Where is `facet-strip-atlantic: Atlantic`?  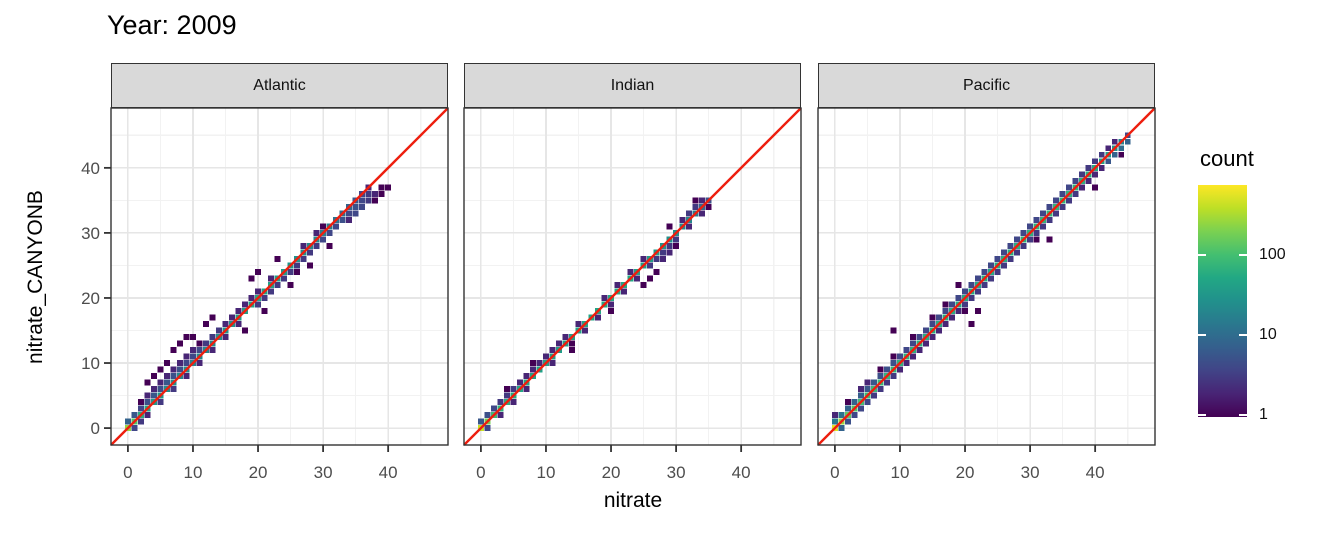 facet-strip-atlantic: Atlantic is located at coordinates (279, 85).